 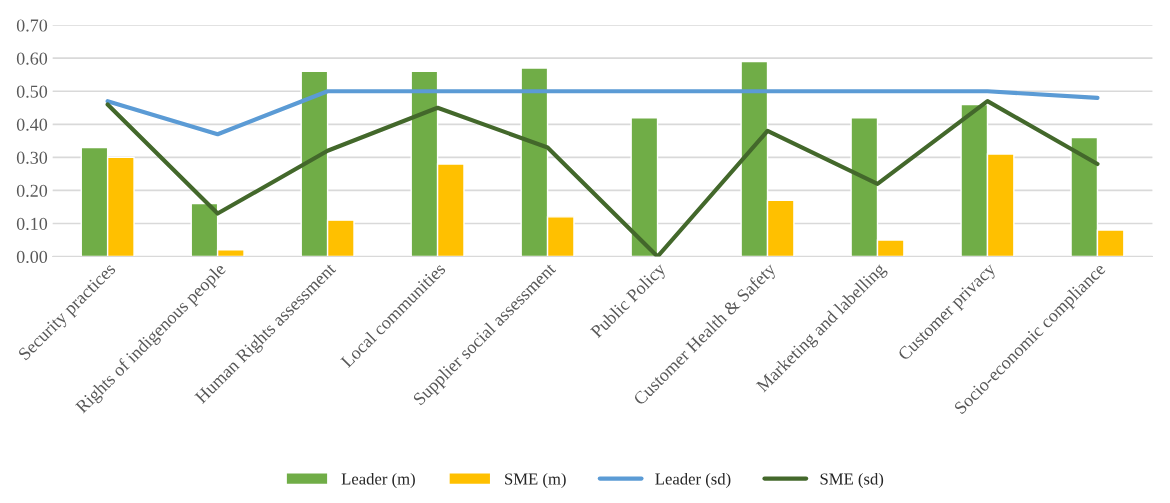 What do you see at coordinates (602, 113) in the screenshot?
I see `line-series` at bounding box center [602, 113].